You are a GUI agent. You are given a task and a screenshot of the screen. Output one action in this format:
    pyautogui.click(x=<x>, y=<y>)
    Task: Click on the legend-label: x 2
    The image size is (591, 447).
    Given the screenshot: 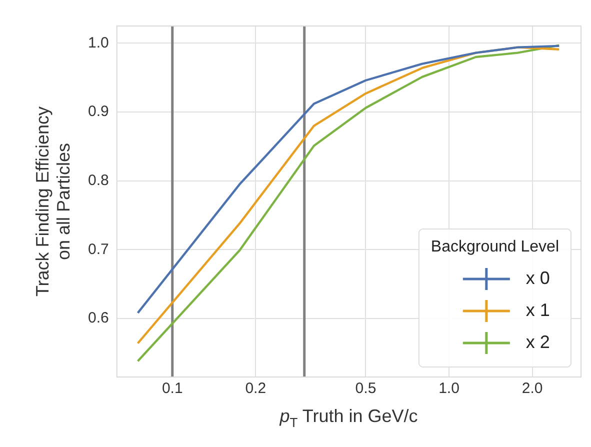 What is the action you would take?
    pyautogui.click(x=538, y=342)
    